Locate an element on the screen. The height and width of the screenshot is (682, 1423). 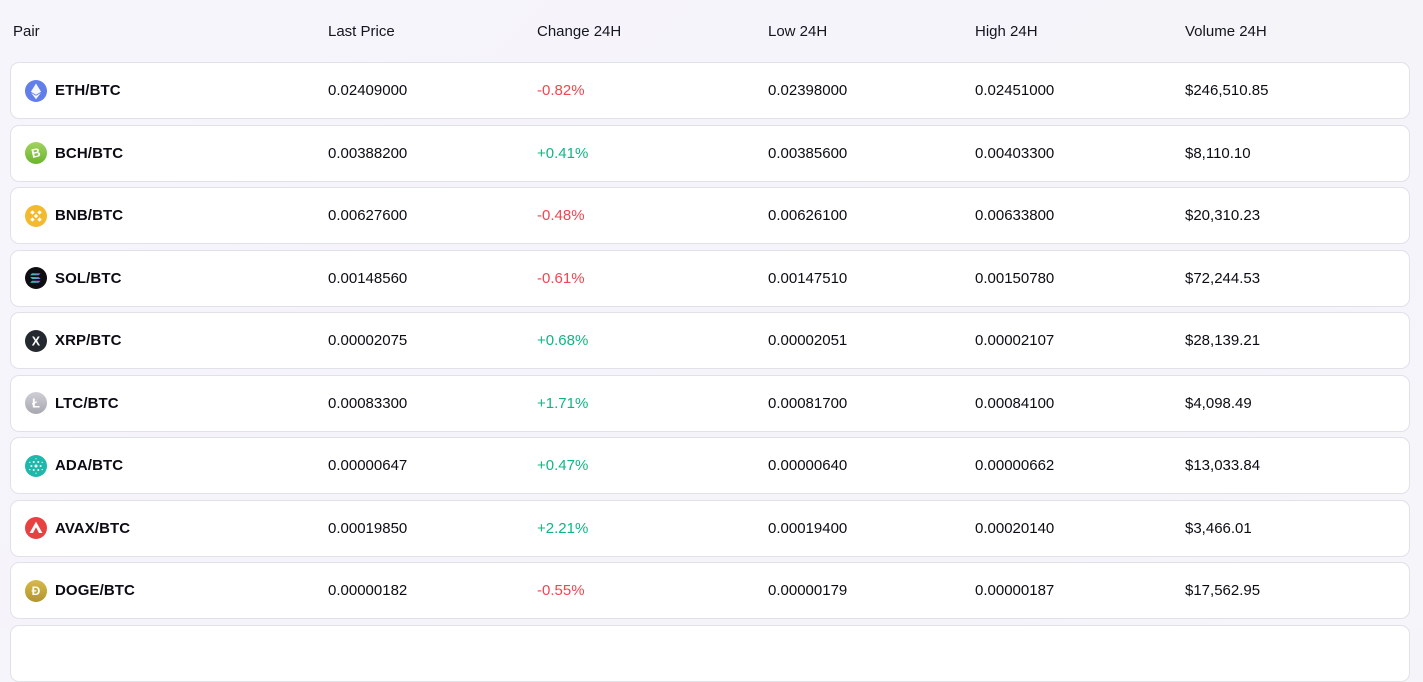
last-price-value: 0.00019850 is located at coordinates (368, 528).